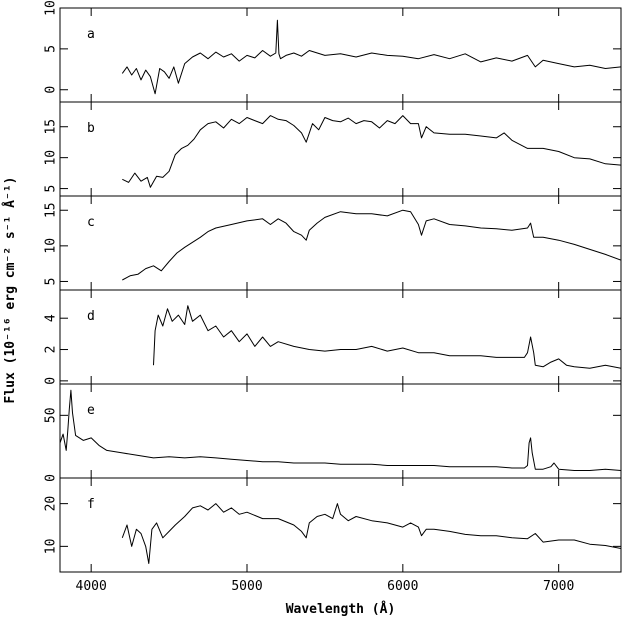 The image size is (623, 619). What do you see at coordinates (402, 586) in the screenshot?
I see `x-tick-label: 6000` at bounding box center [402, 586].